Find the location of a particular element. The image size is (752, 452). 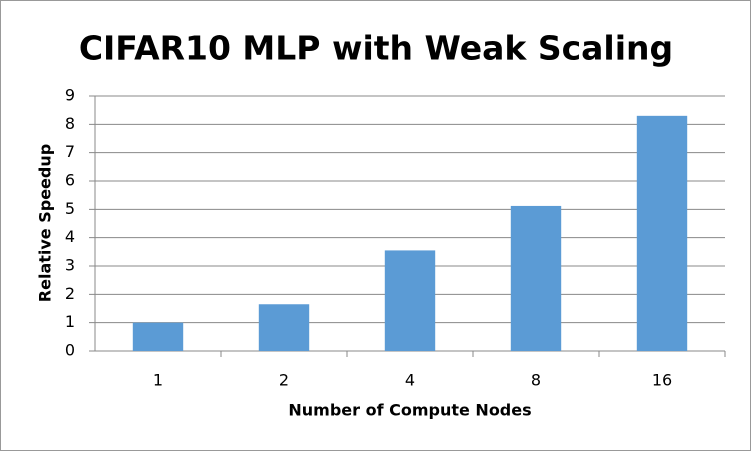

y-tick-label: 5 is located at coordinates (70, 208).